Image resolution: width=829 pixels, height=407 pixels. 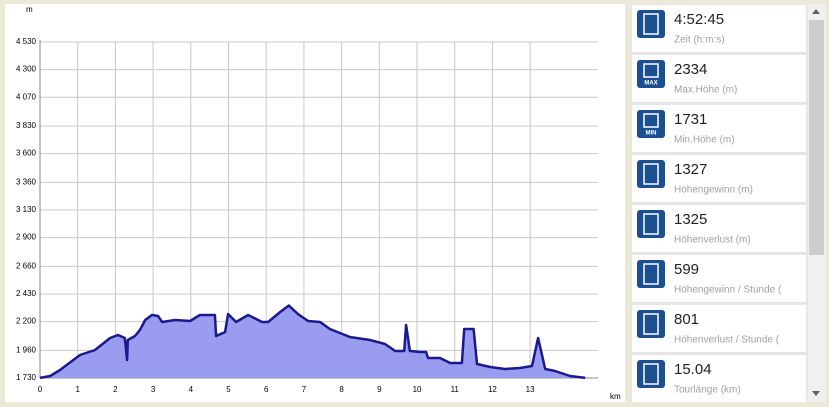 I want to click on area, so click(x=313, y=341).